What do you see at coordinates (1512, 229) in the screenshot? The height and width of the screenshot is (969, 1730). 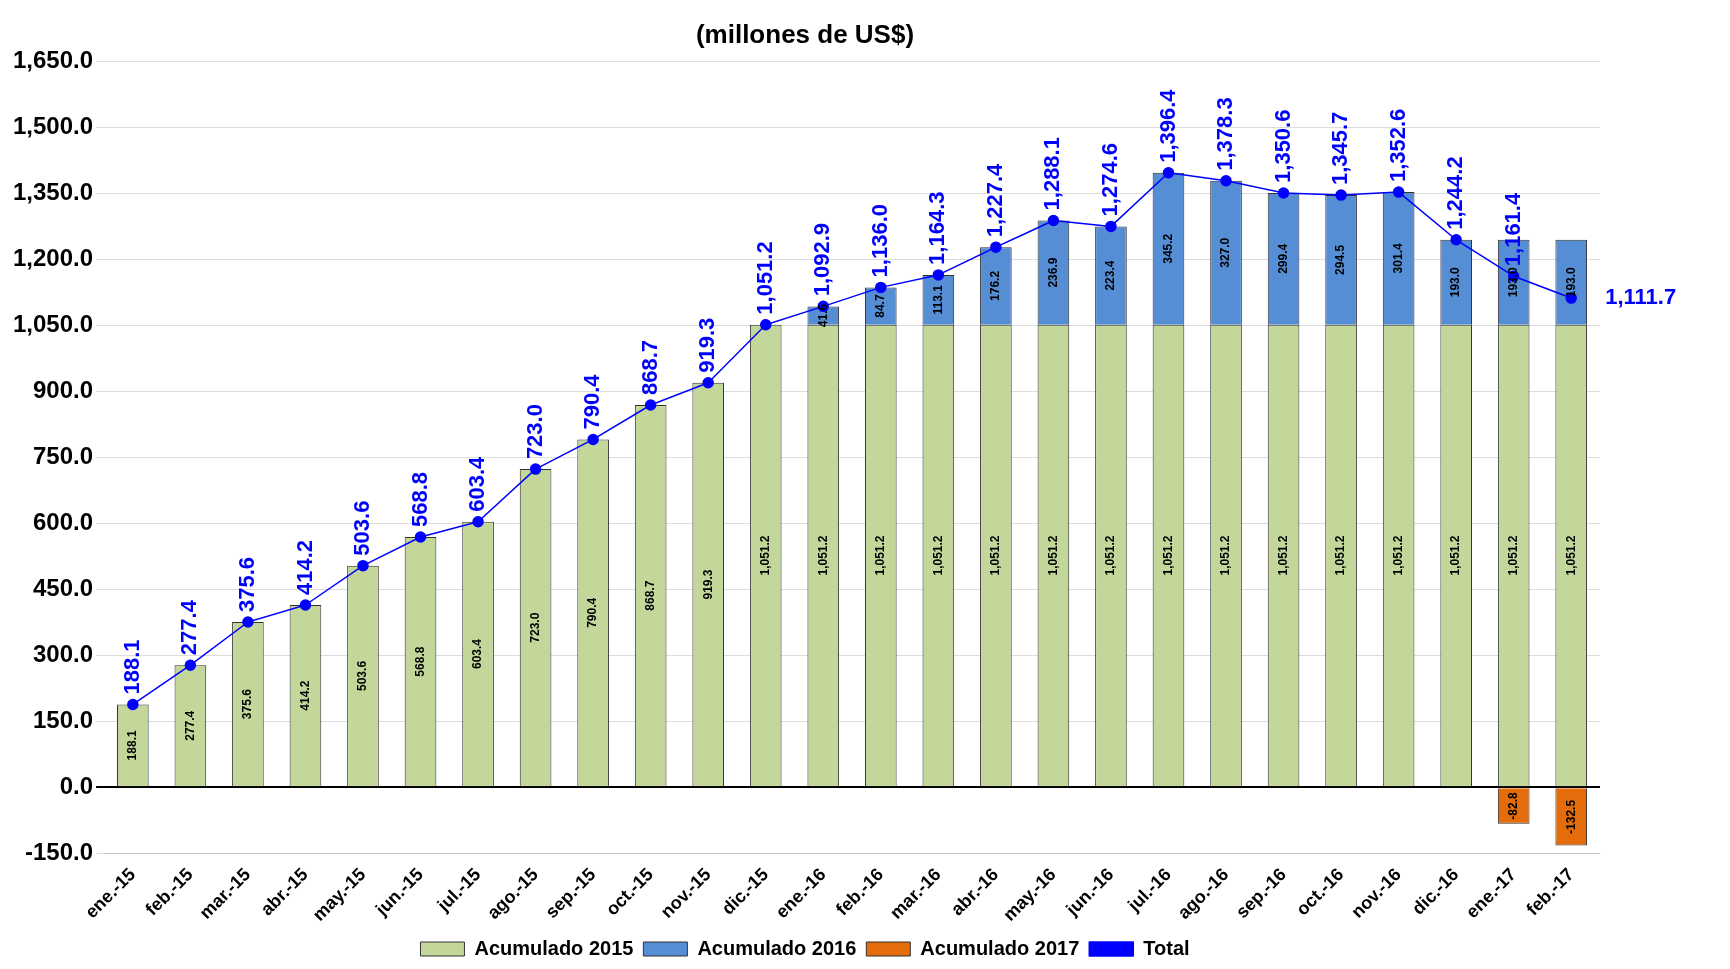 I see `data-label: 1,161.4` at bounding box center [1512, 229].